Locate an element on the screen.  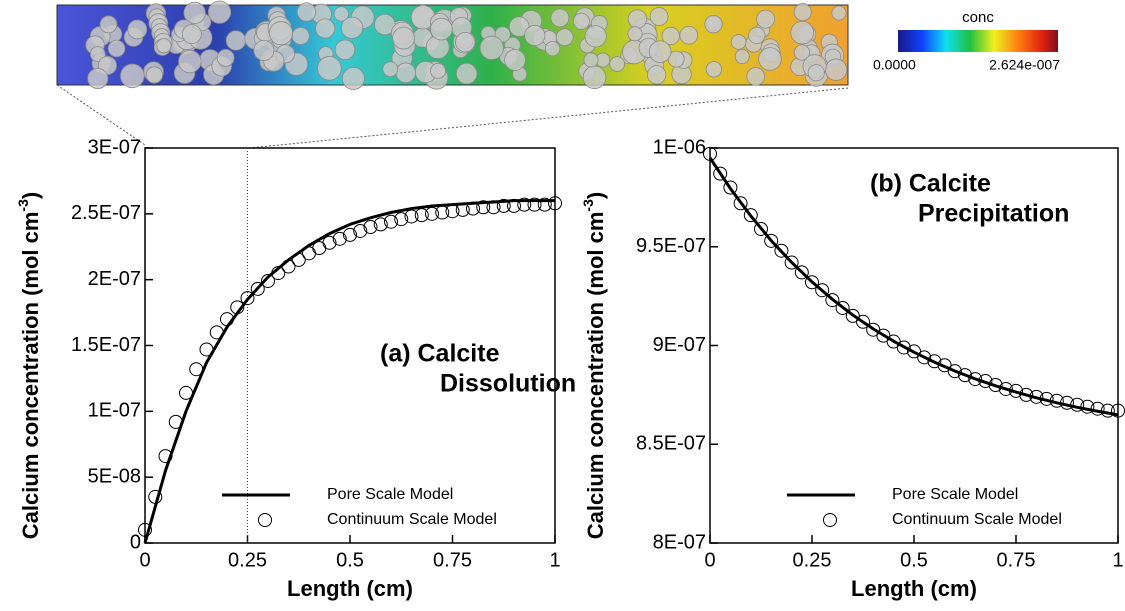
y-tick-label: 9E-07 is located at coordinates (679, 345).